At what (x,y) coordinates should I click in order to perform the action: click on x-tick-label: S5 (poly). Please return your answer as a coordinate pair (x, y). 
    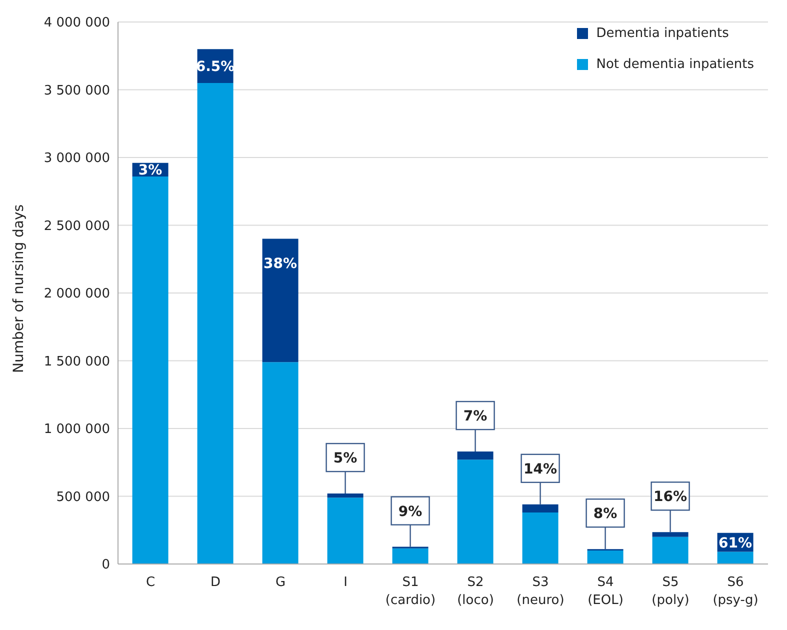
    Looking at the image, I should click on (671, 591).